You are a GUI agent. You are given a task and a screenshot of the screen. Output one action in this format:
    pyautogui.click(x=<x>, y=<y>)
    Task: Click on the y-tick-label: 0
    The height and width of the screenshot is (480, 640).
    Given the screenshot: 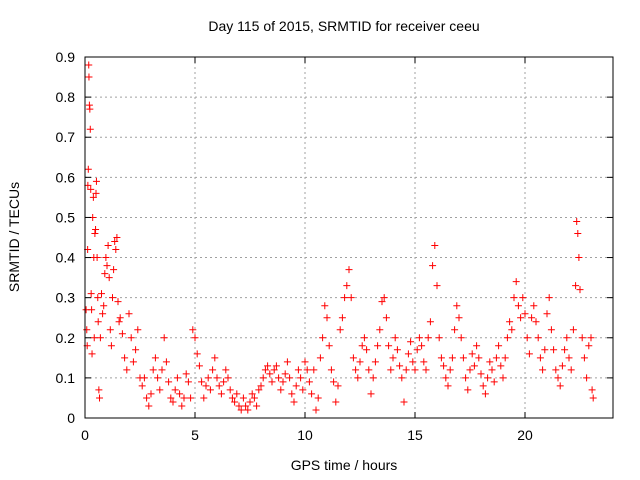 What is the action you would take?
    pyautogui.click(x=71, y=418)
    